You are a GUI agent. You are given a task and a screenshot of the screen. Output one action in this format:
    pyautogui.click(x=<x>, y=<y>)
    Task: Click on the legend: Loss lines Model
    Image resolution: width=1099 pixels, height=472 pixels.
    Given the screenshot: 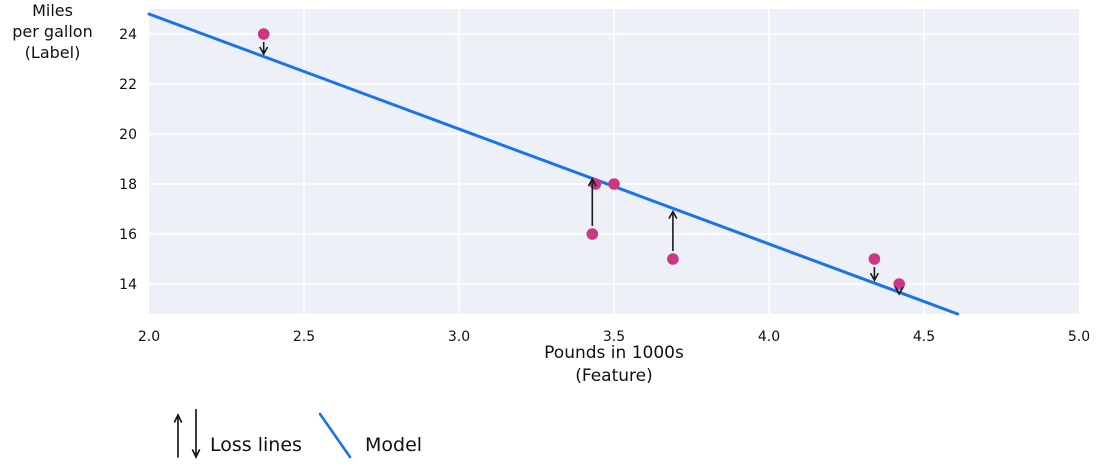 What is the action you would take?
    pyautogui.click(x=333, y=435)
    